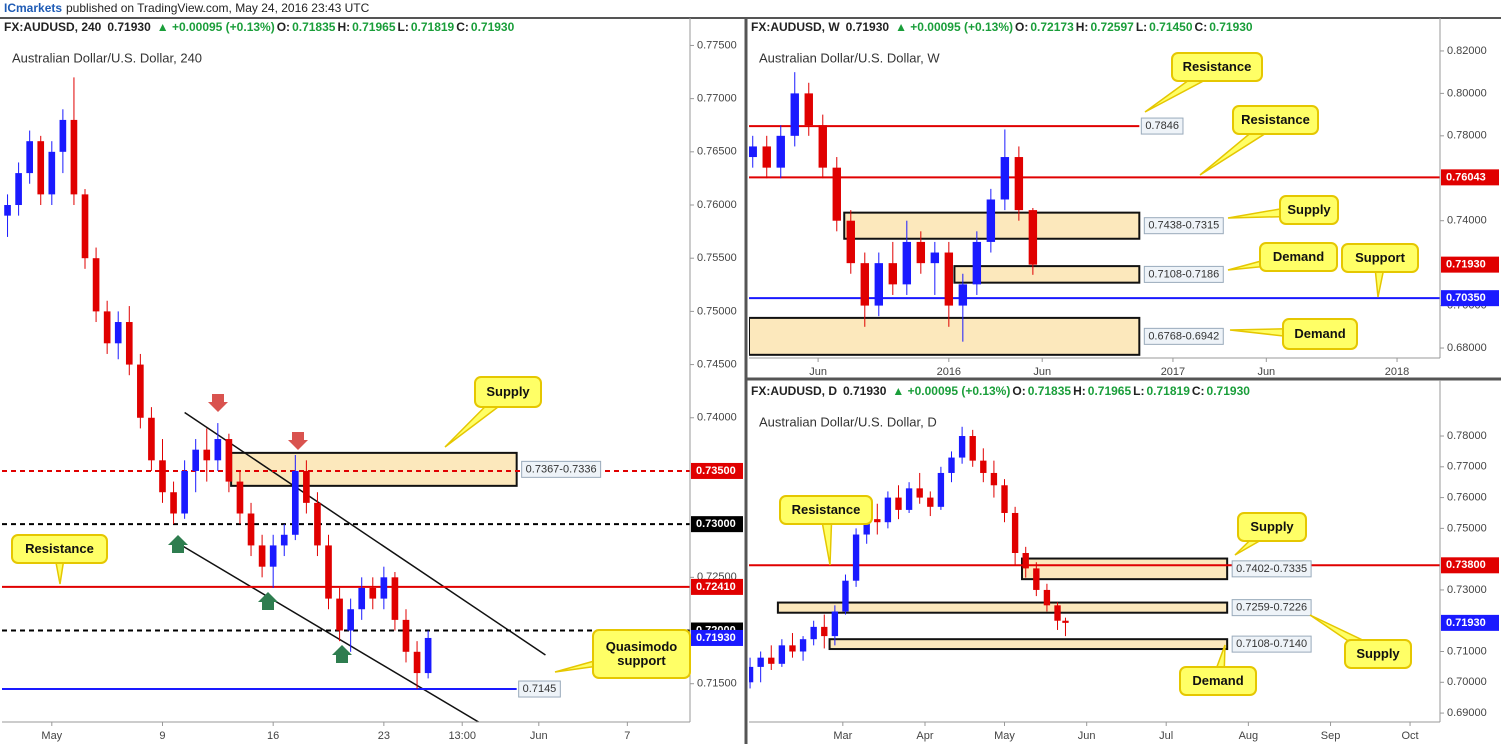  Describe the element at coordinates (627, 736) in the screenshot. I see `x-tick-label: 7` at that location.